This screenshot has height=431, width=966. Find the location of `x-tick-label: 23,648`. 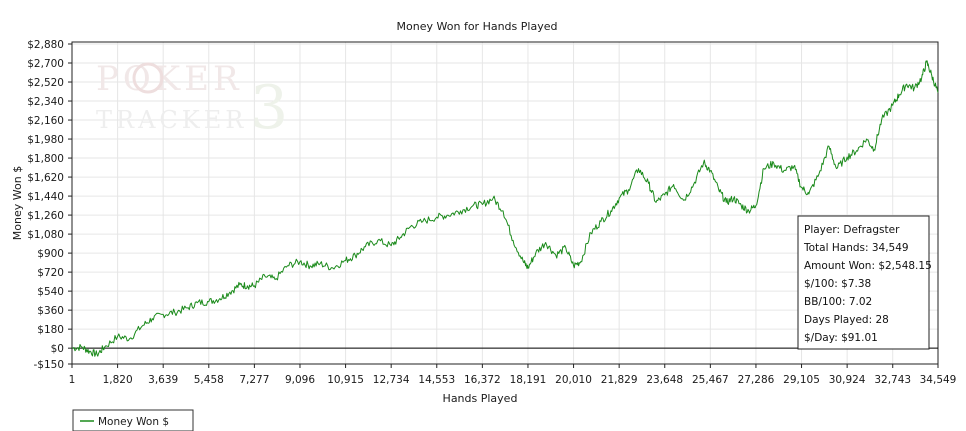

x-tick-label: 23,648 is located at coordinates (664, 380).